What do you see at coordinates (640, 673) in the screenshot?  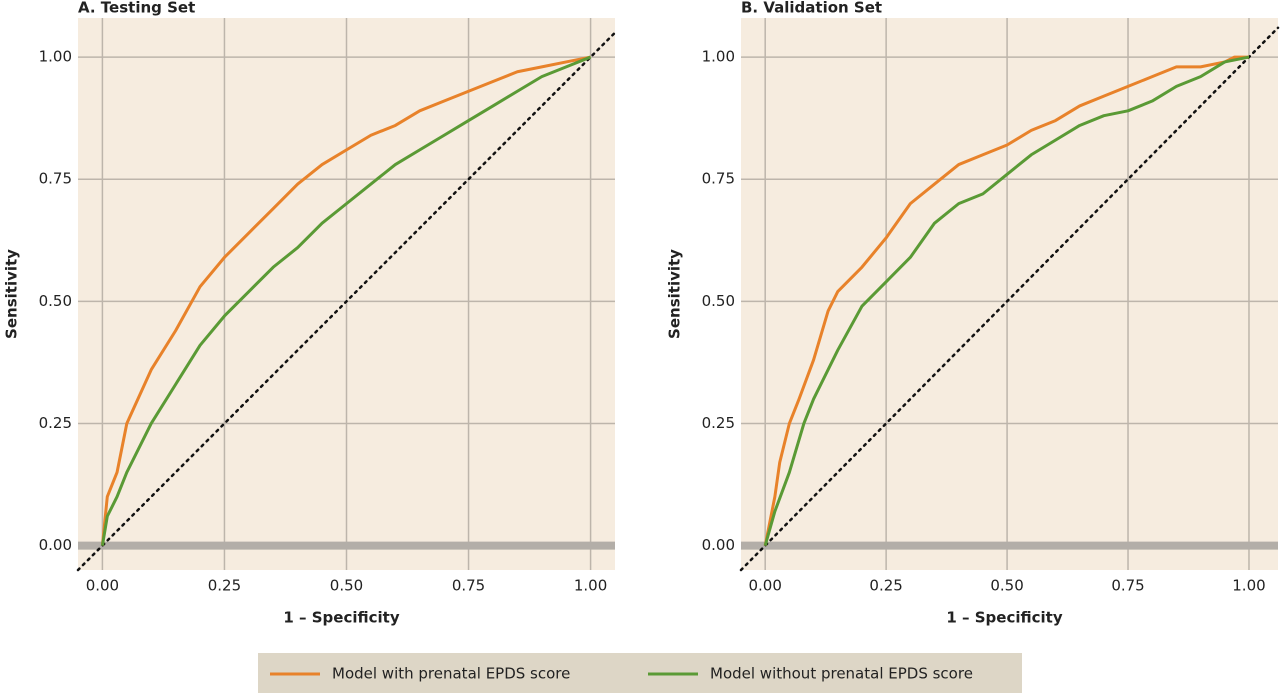 I see `legend-box` at bounding box center [640, 673].